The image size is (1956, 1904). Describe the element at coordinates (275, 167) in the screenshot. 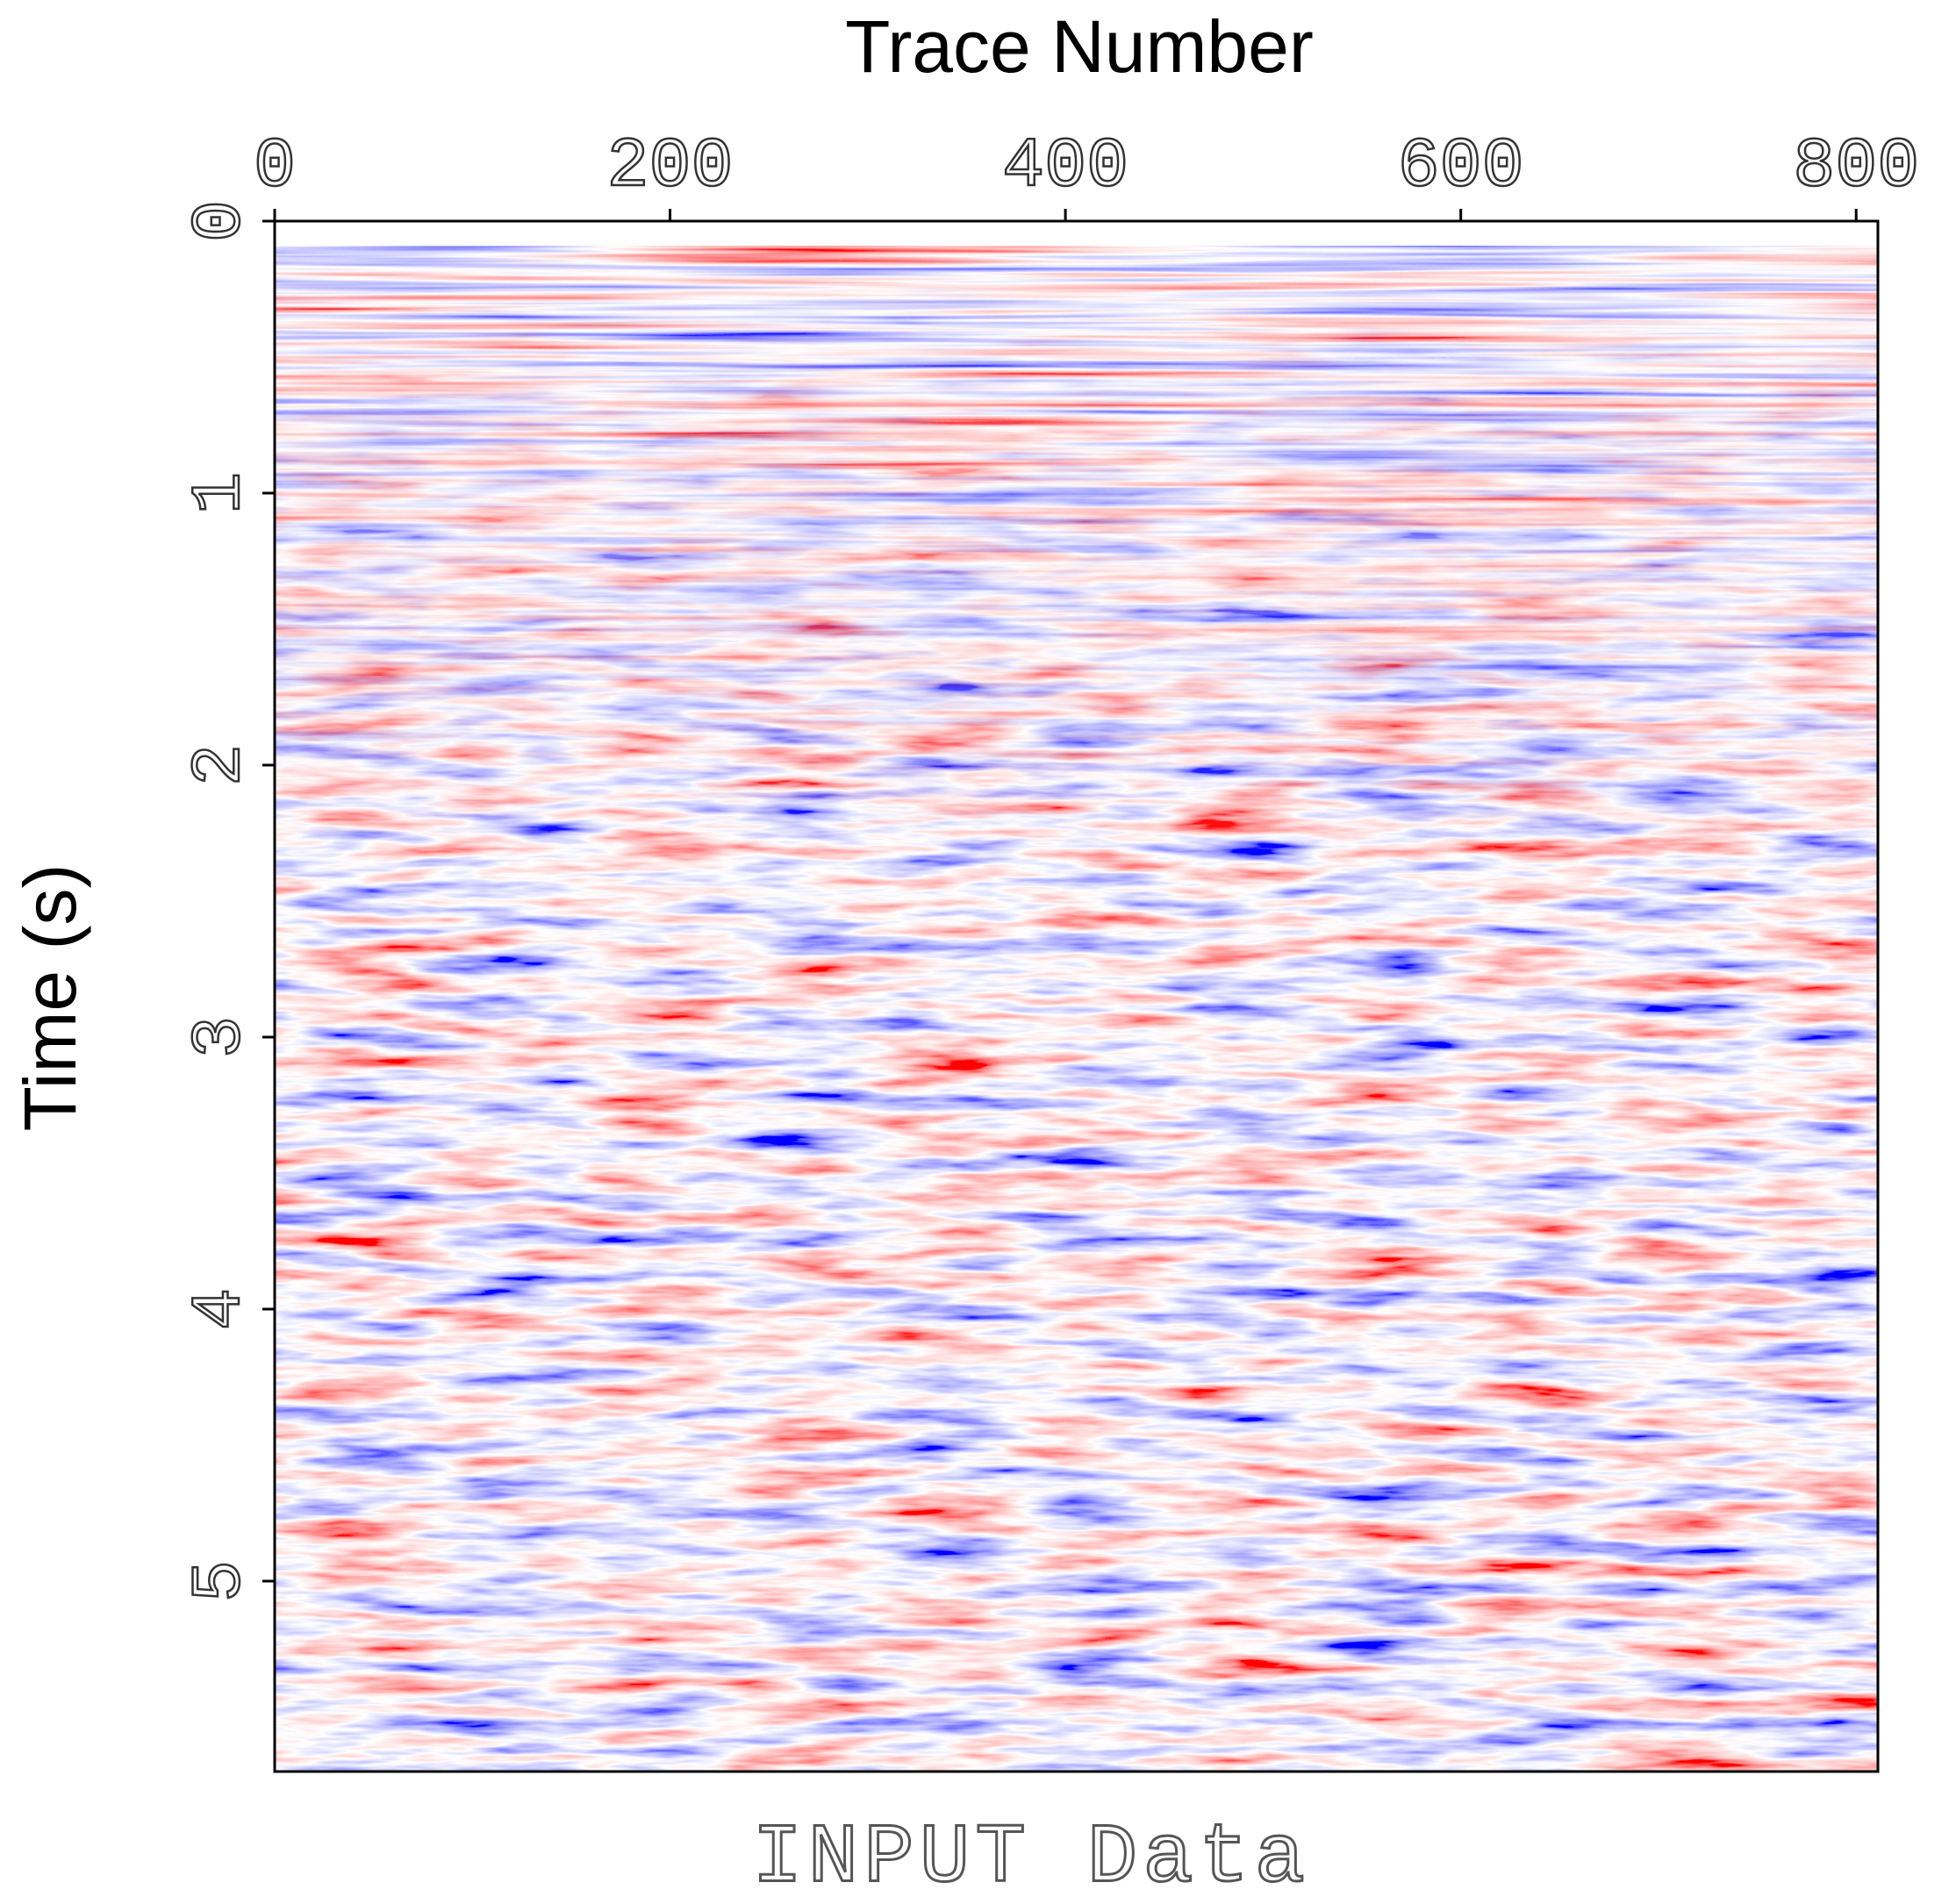

I see `x-tick-label: 0` at that location.